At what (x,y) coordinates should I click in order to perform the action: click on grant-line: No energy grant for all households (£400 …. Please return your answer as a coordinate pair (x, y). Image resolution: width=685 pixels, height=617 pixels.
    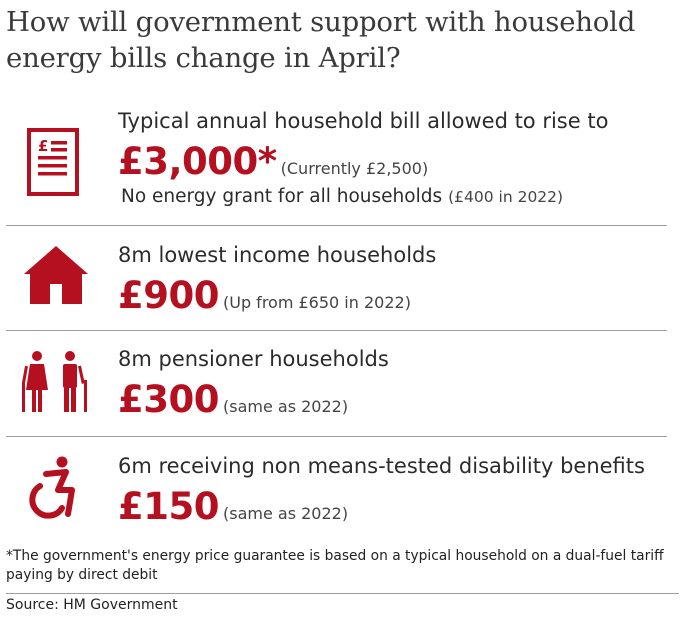
    Looking at the image, I should click on (342, 196).